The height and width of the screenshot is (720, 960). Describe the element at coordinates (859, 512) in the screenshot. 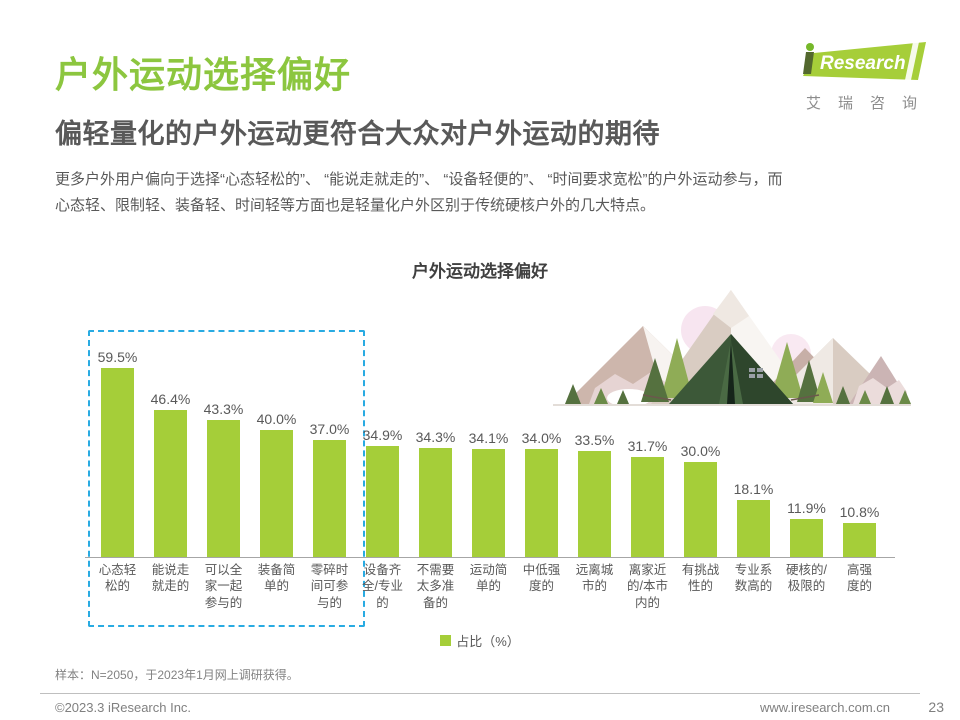

I see `bar-value-label: 10.8%` at that location.